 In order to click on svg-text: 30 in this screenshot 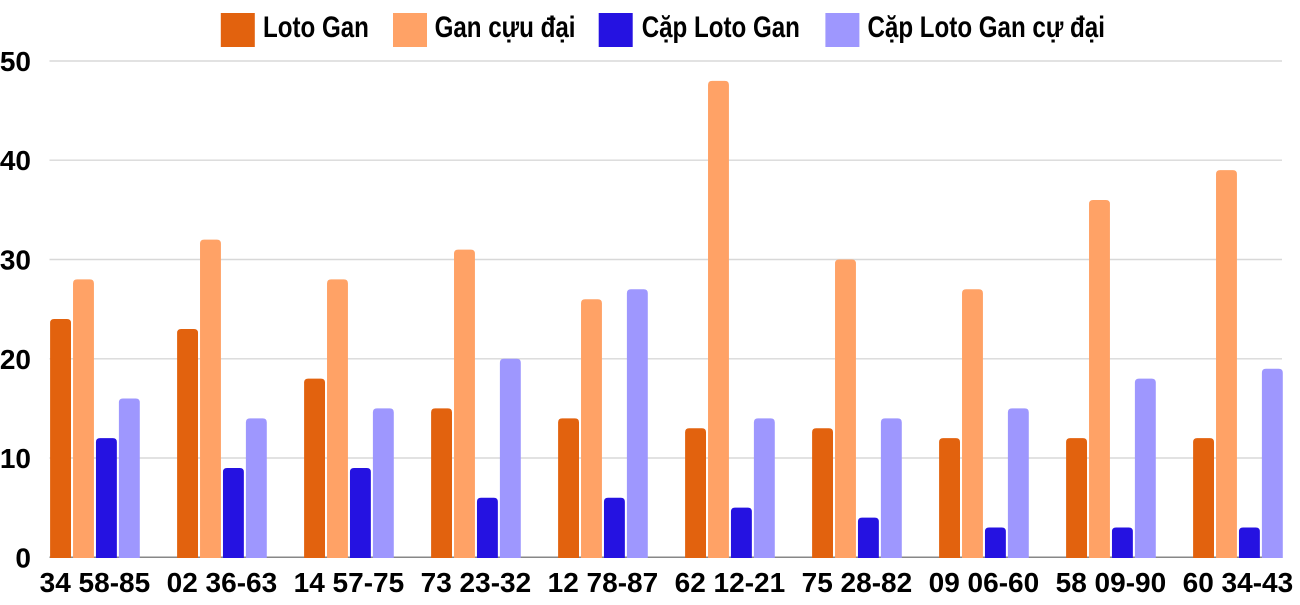, I will do `click(15, 260)`.